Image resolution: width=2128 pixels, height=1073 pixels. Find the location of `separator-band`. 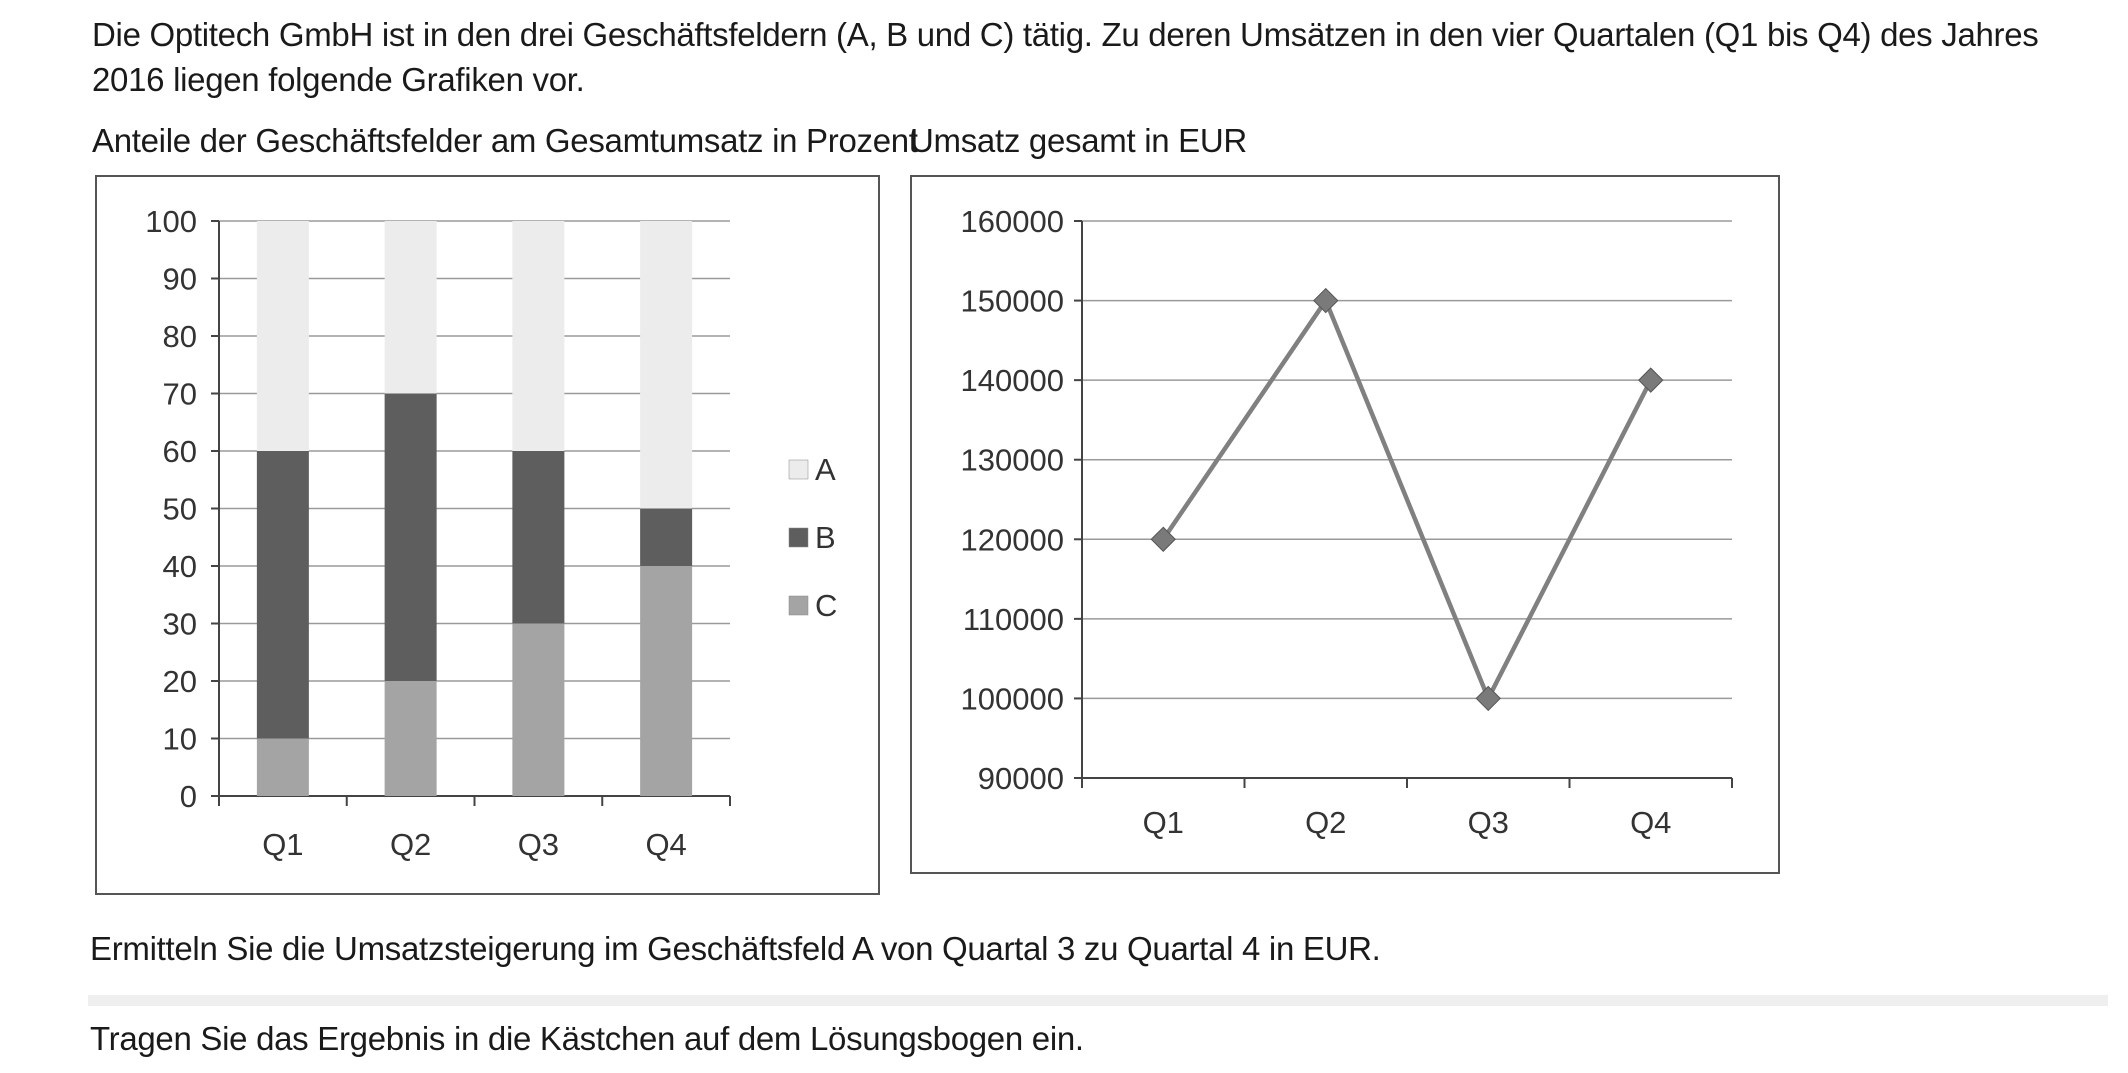

separator-band is located at coordinates (1098, 1000).